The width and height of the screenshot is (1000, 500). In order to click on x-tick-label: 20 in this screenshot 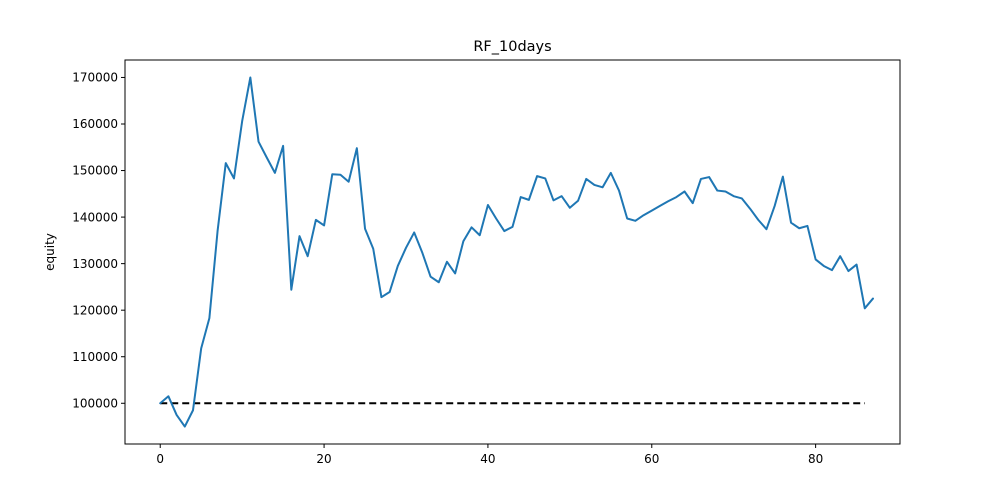, I will do `click(323, 459)`.